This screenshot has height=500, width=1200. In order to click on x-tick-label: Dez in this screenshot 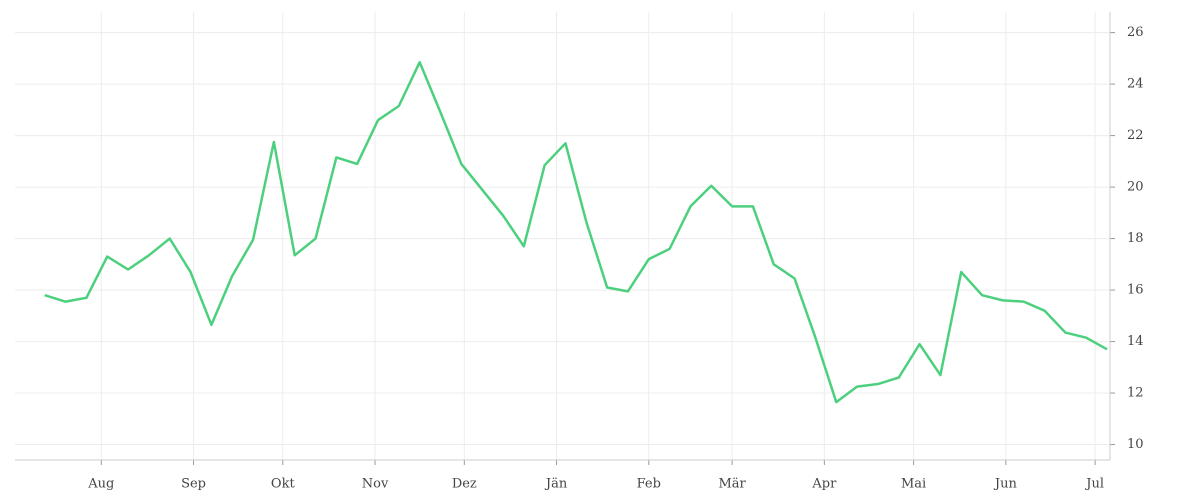, I will do `click(464, 484)`.